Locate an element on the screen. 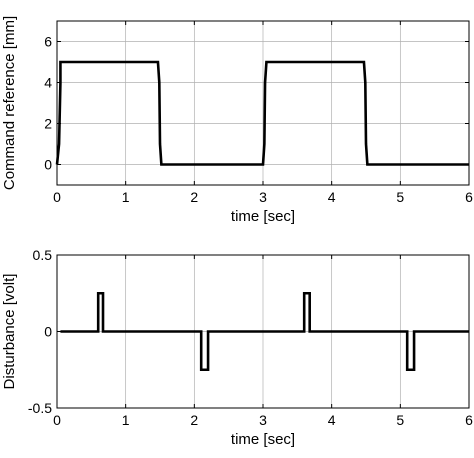  y-tick-label: -0.5 is located at coordinates (40, 408).